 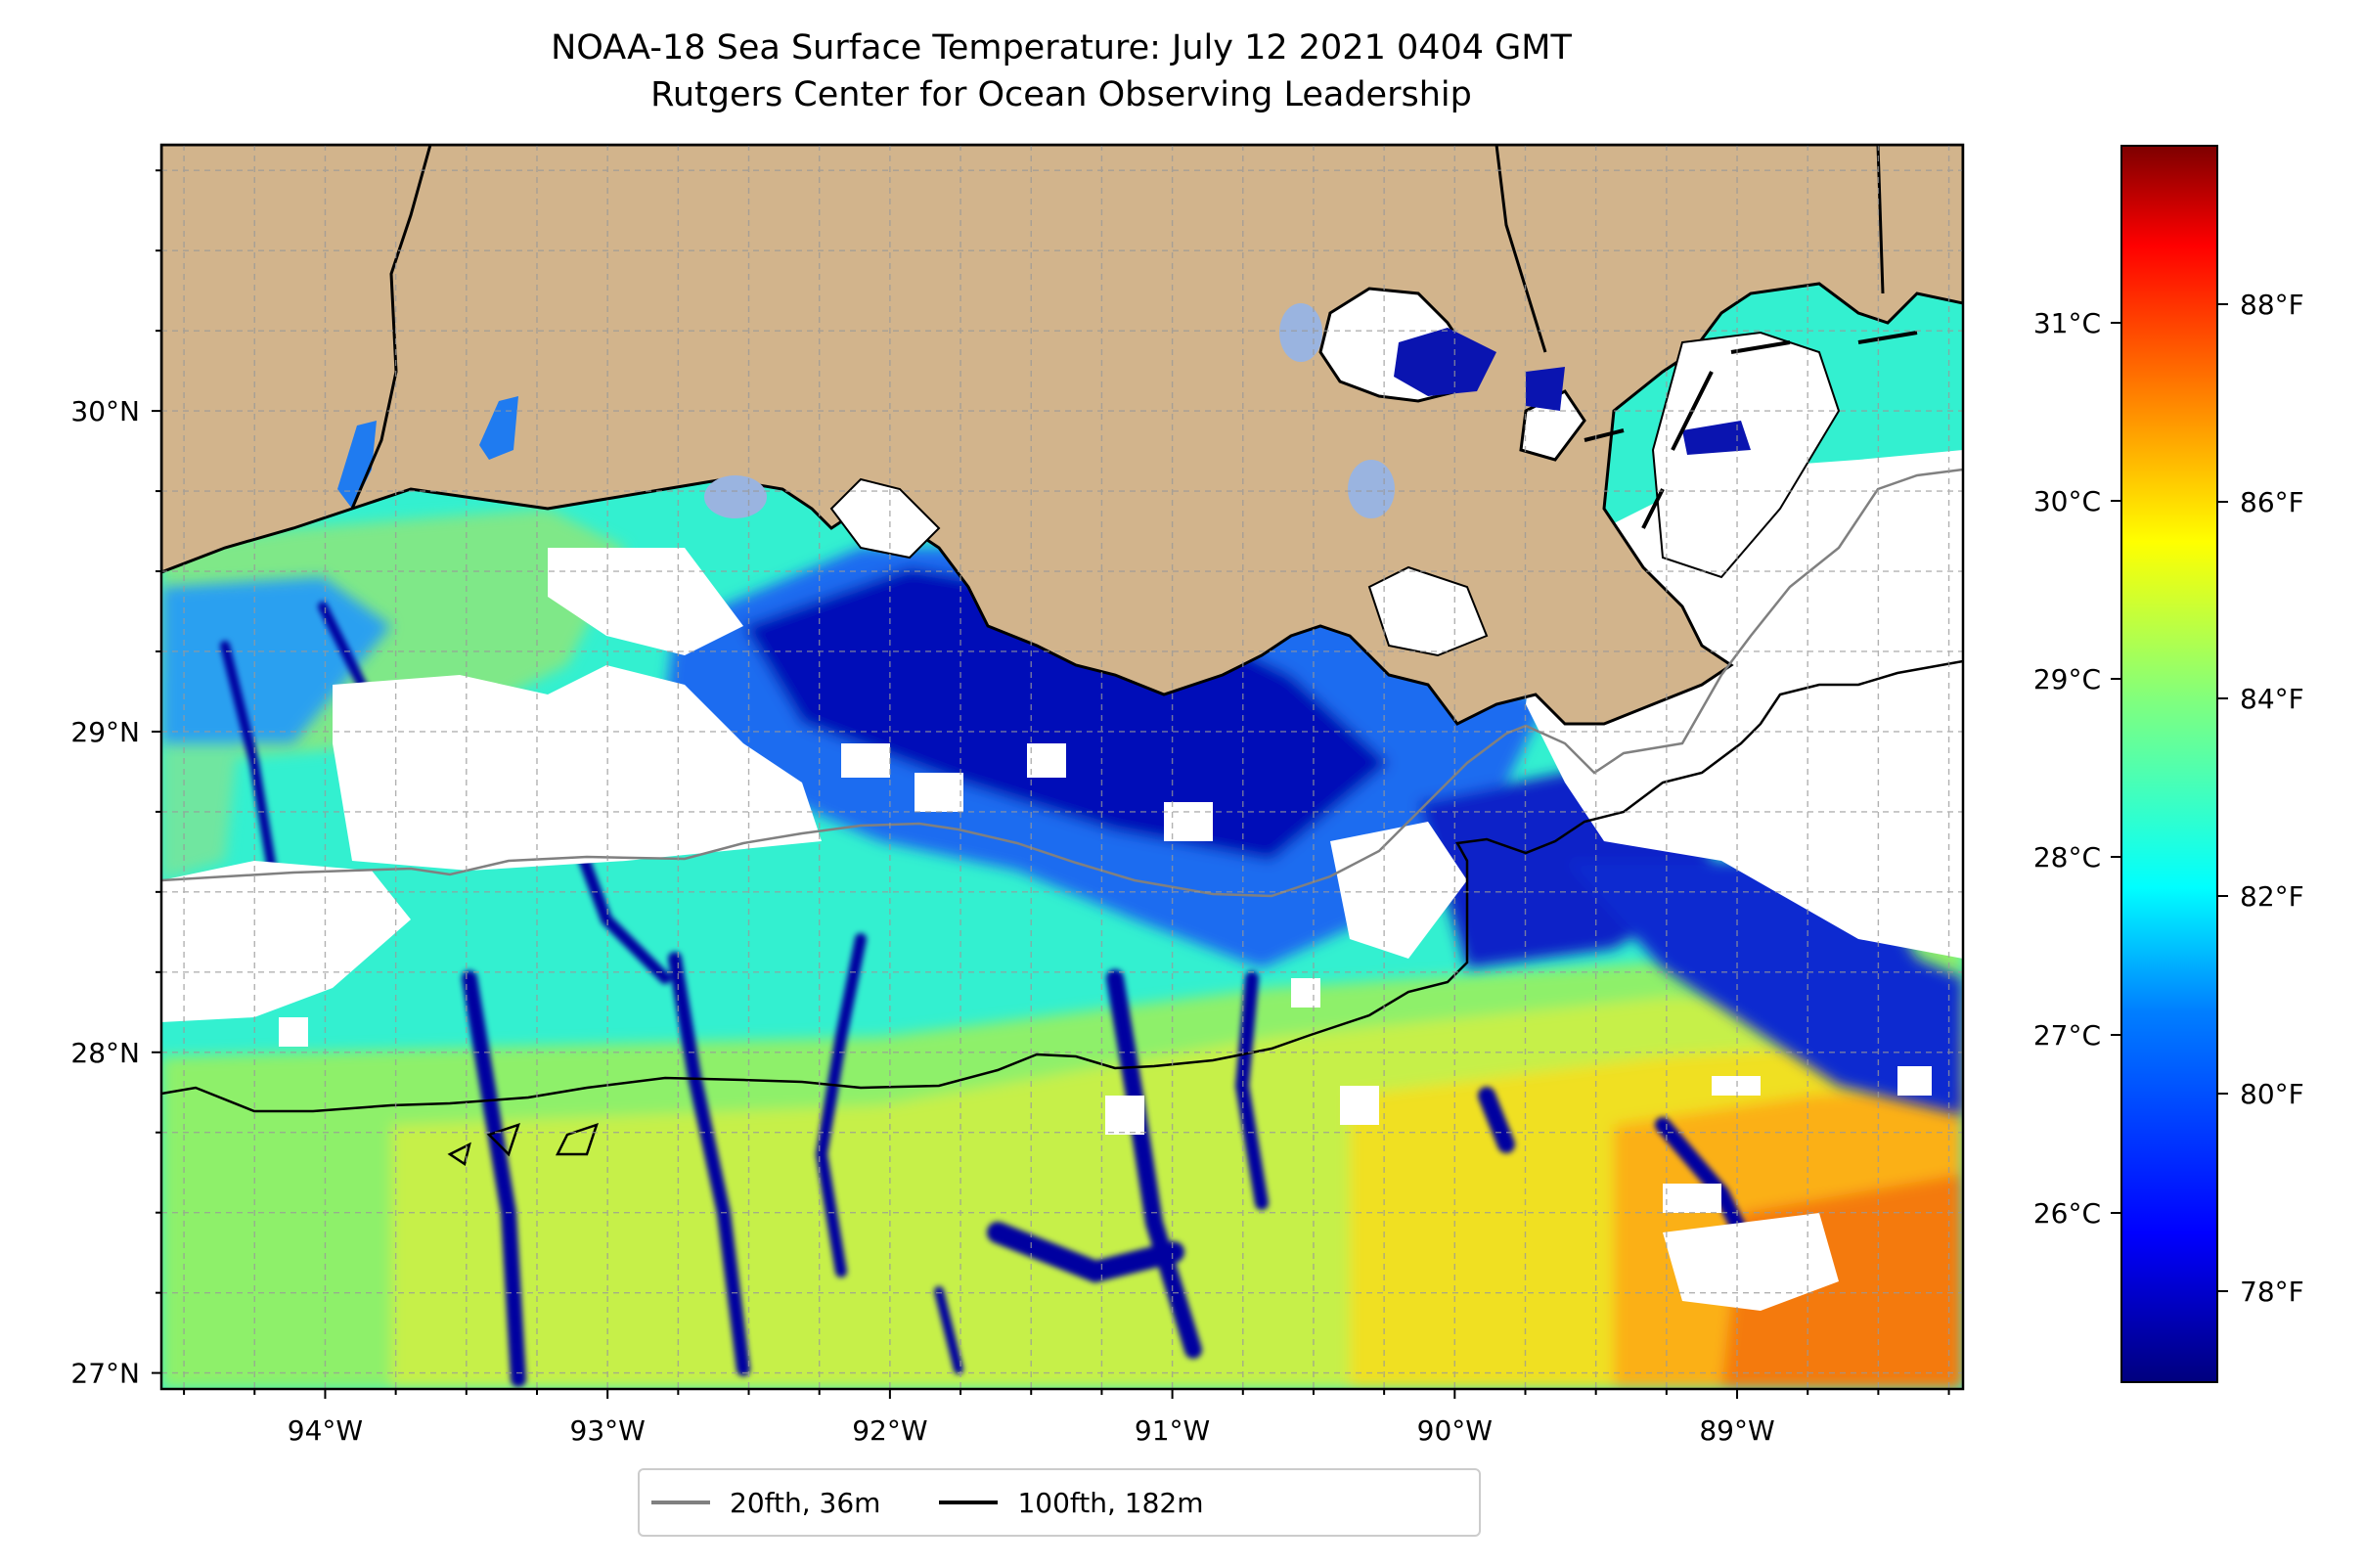 What do you see at coordinates (1066, 1418) in the screenshot?
I see `lon-axis: 94°W 93°W 92°W 91°W 90°W 89°W` at bounding box center [1066, 1418].